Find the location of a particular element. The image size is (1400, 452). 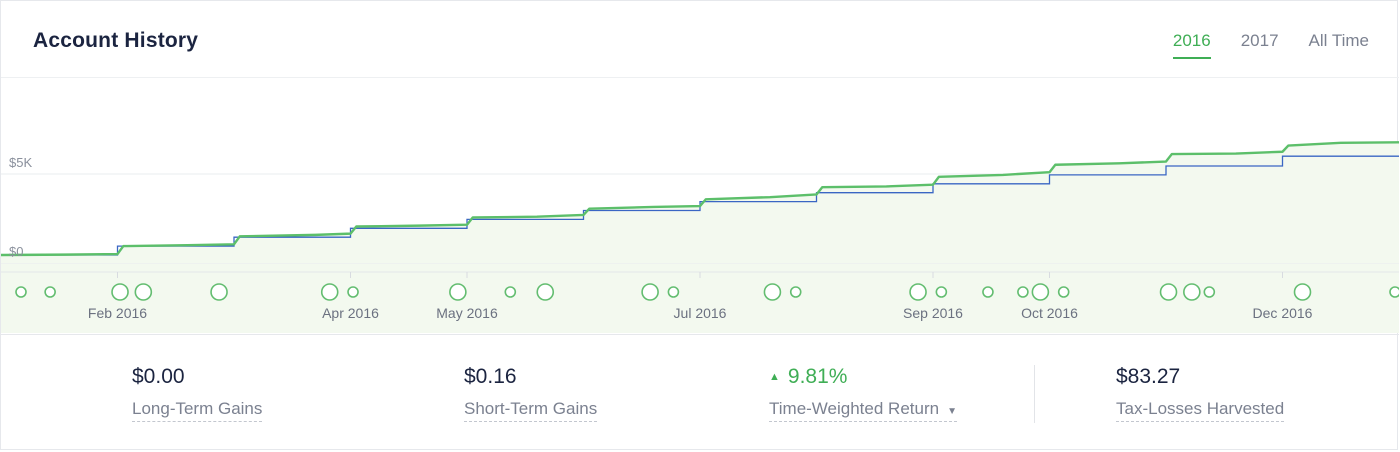

x-tick-label-0: Feb 2016 is located at coordinates (117, 313).